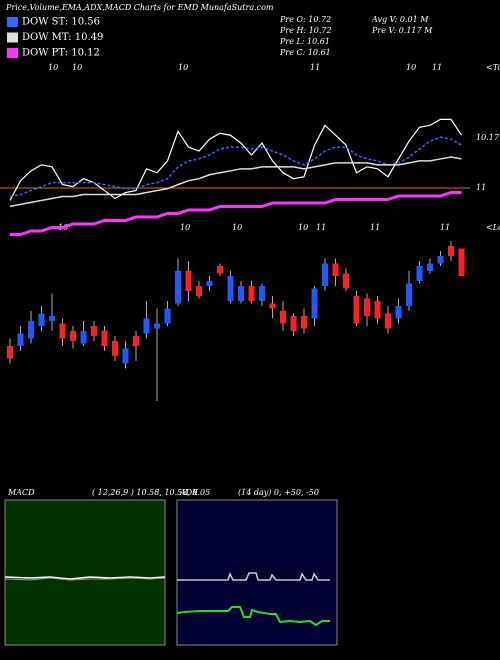 Image resolution: width=500 pixels, height=660 pixels. I want to click on macd-label: MACD, so click(21, 492).